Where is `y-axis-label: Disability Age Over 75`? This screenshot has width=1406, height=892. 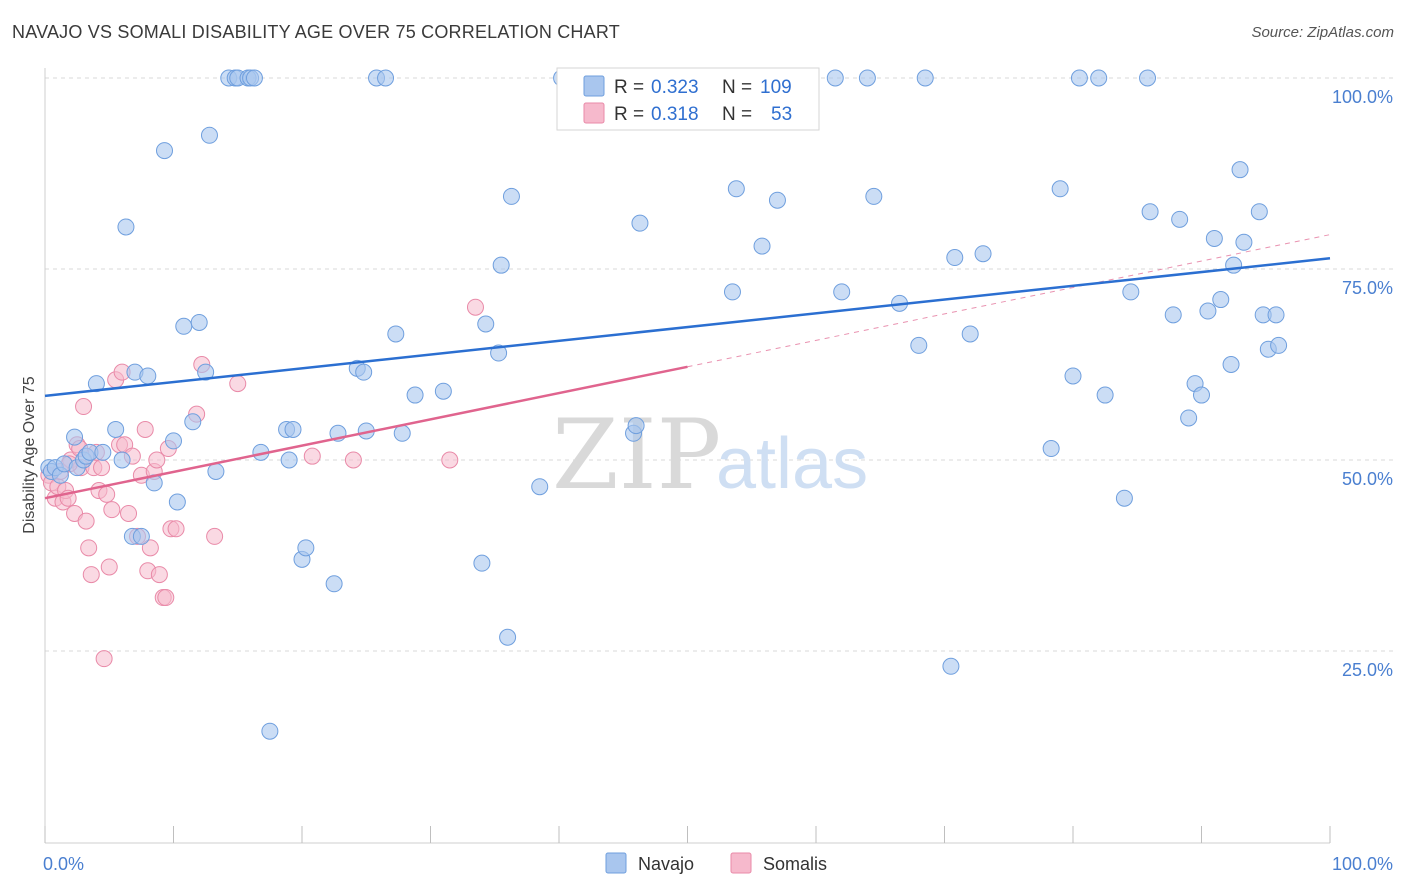
y-axis-label: Disability Age Over 75 is located at coordinates (29, 455).